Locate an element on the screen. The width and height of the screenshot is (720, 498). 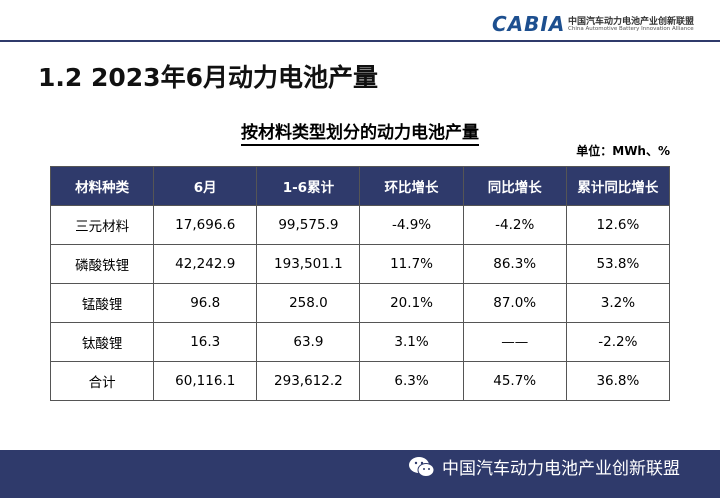
row-label: 磷酸铁锂 is located at coordinates (102, 264).